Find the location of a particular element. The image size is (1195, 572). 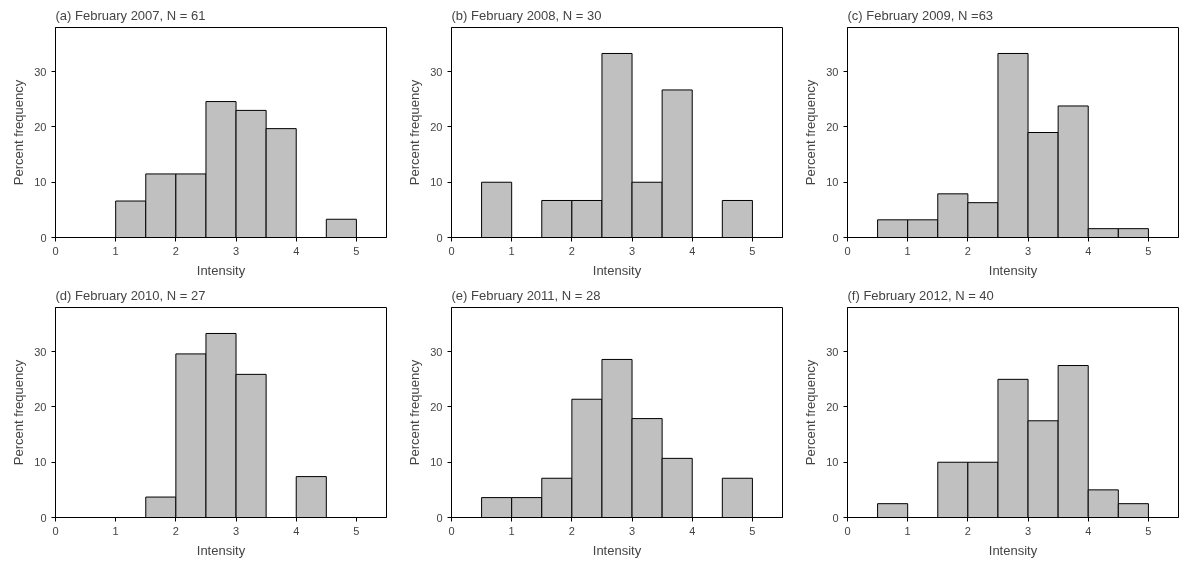

chart-title: (f) February 2012, N = 40 is located at coordinates (920, 295).